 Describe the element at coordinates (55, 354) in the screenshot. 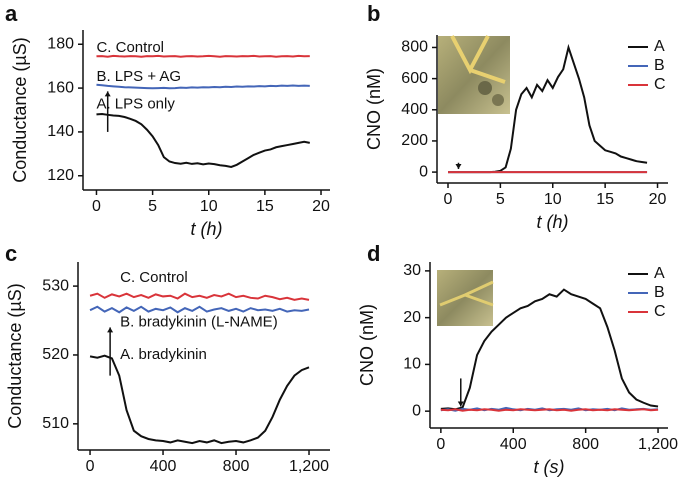

I see `y-tick-label: 520` at that location.